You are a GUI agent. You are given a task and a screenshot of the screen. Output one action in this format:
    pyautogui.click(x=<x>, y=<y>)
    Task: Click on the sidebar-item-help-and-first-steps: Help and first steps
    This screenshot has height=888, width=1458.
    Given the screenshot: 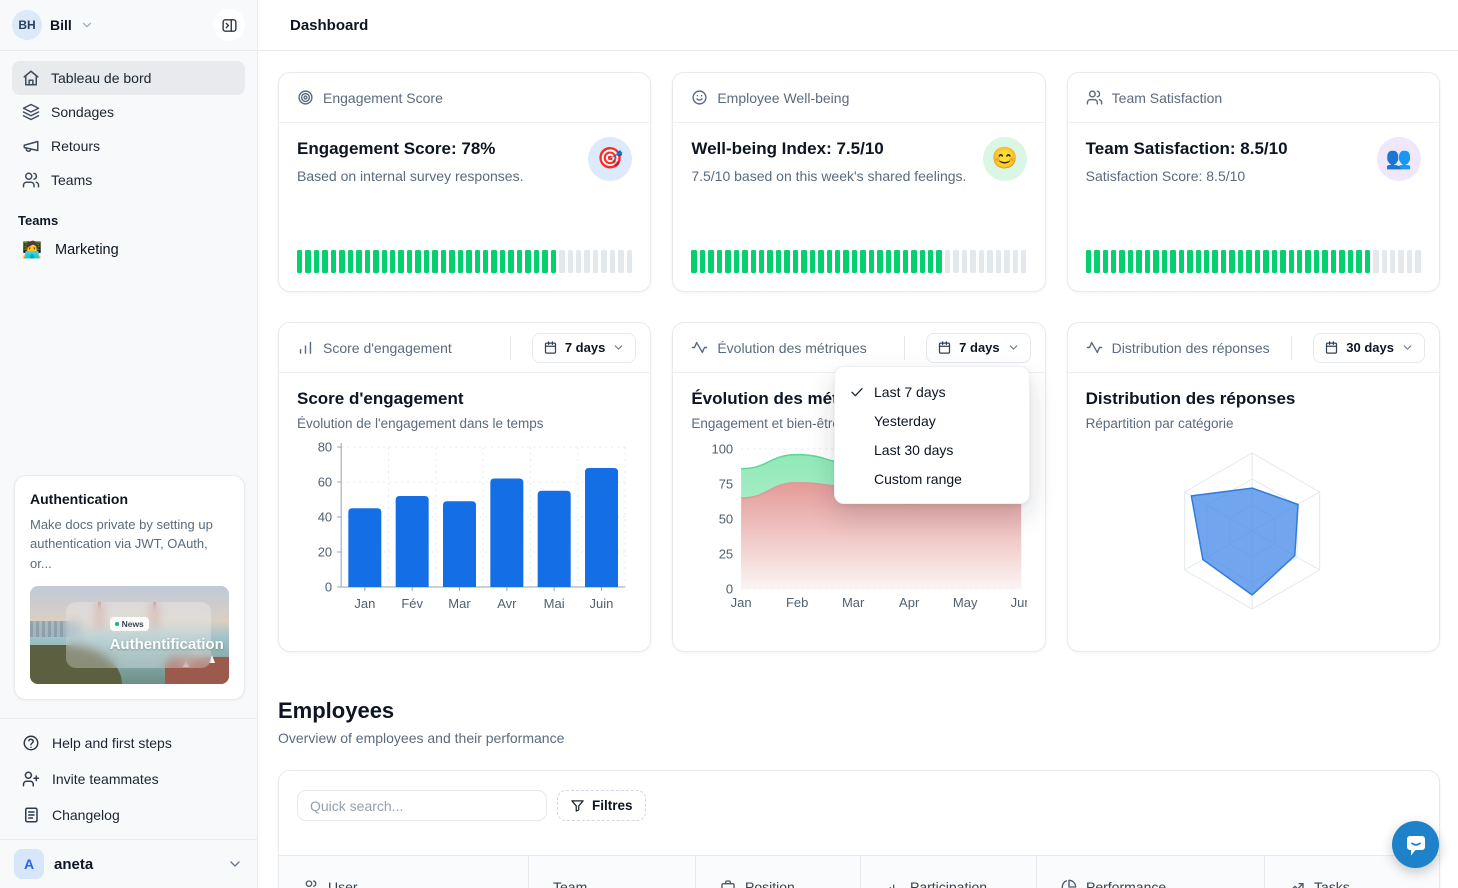 What is the action you would take?
    pyautogui.click(x=128, y=743)
    